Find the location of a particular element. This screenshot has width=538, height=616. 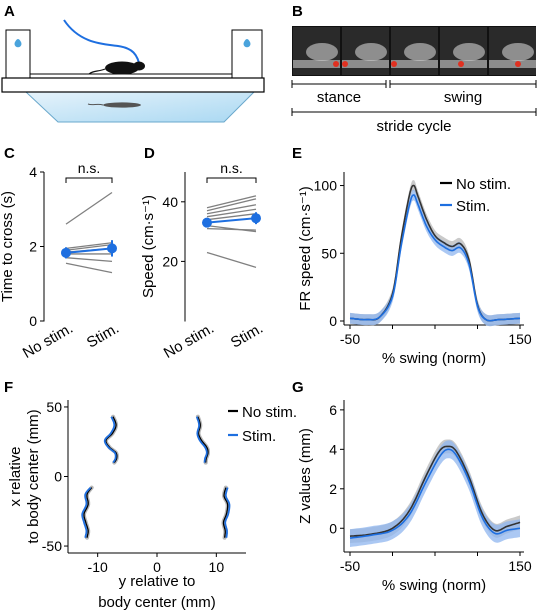

optic-fiber is located at coordinates (102, 44).